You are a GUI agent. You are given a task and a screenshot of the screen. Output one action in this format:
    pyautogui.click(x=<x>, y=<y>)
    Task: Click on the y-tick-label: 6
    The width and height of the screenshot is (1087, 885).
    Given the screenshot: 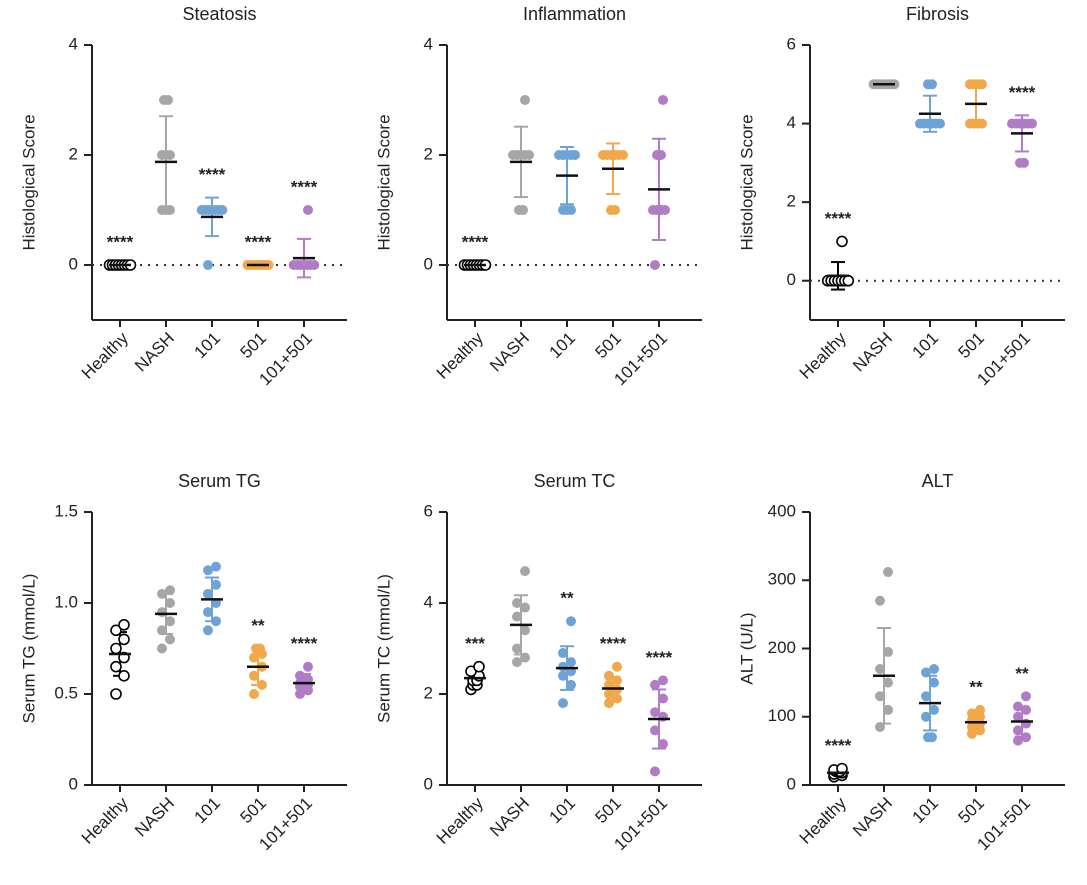 What is the action you would take?
    pyautogui.click(x=428, y=510)
    